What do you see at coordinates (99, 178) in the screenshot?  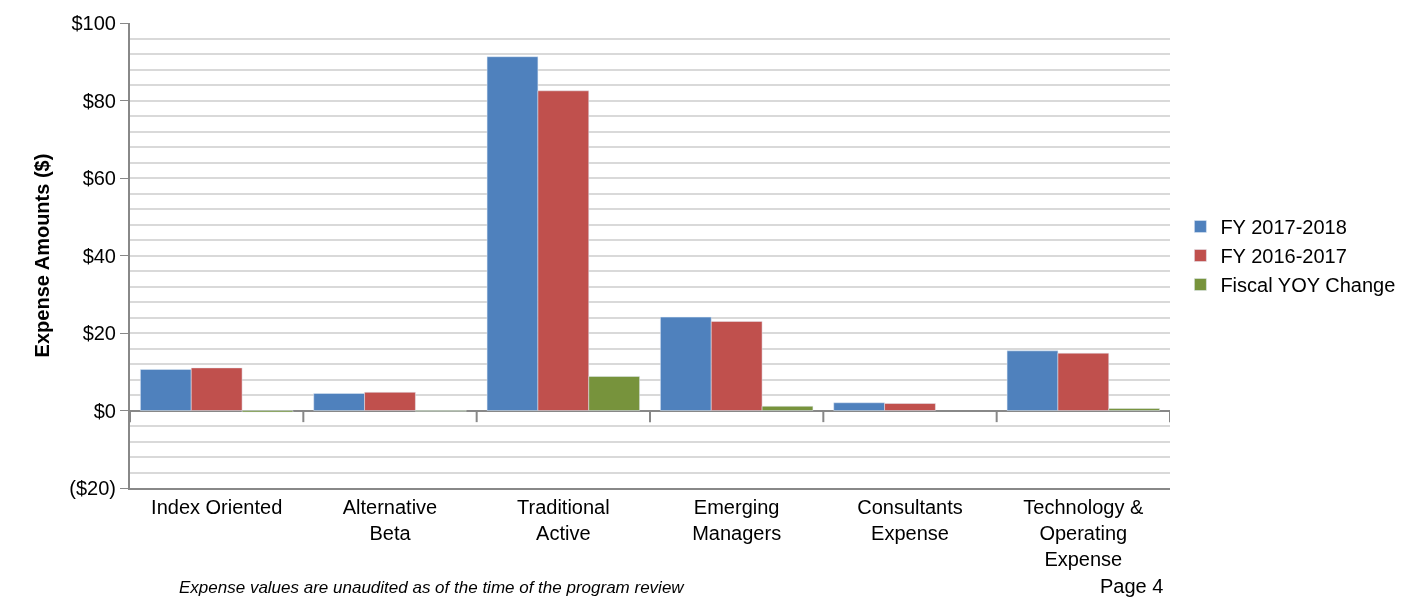 I see `y-tick-label: $60` at bounding box center [99, 178].